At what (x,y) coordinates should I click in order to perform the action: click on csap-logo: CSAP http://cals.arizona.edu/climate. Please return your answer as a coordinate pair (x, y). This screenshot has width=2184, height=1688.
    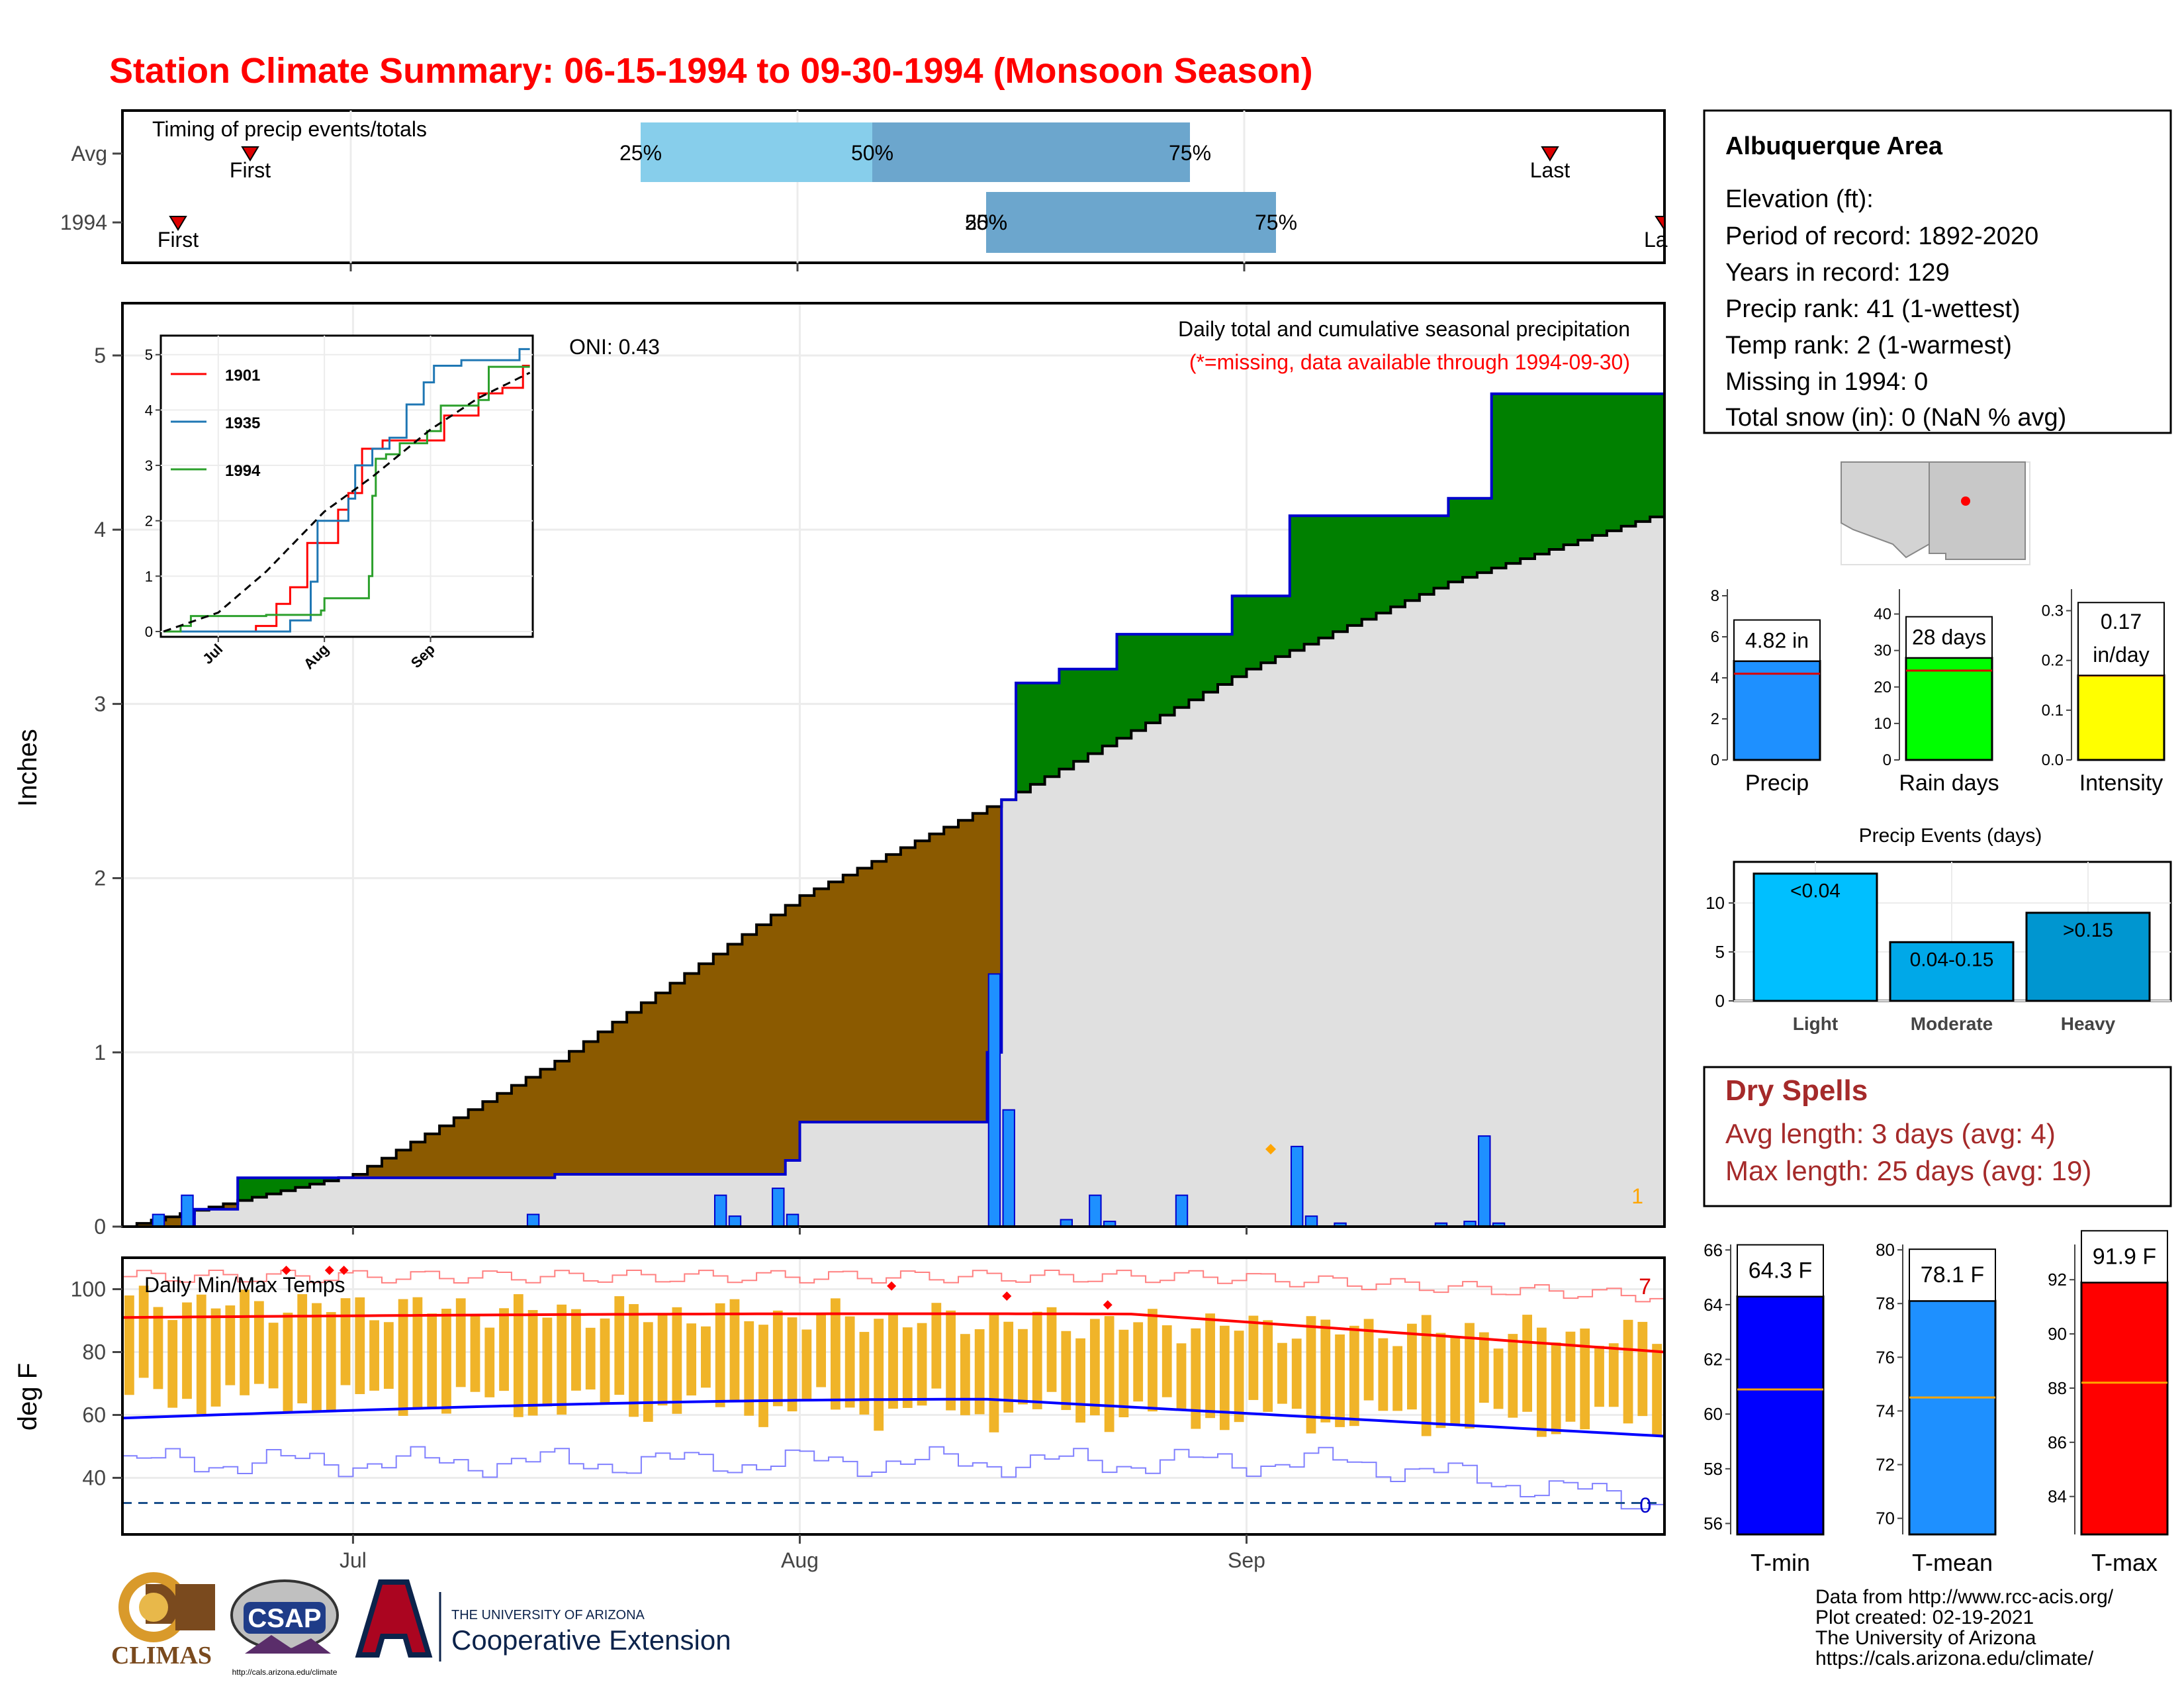
    Looking at the image, I should click on (284, 1628).